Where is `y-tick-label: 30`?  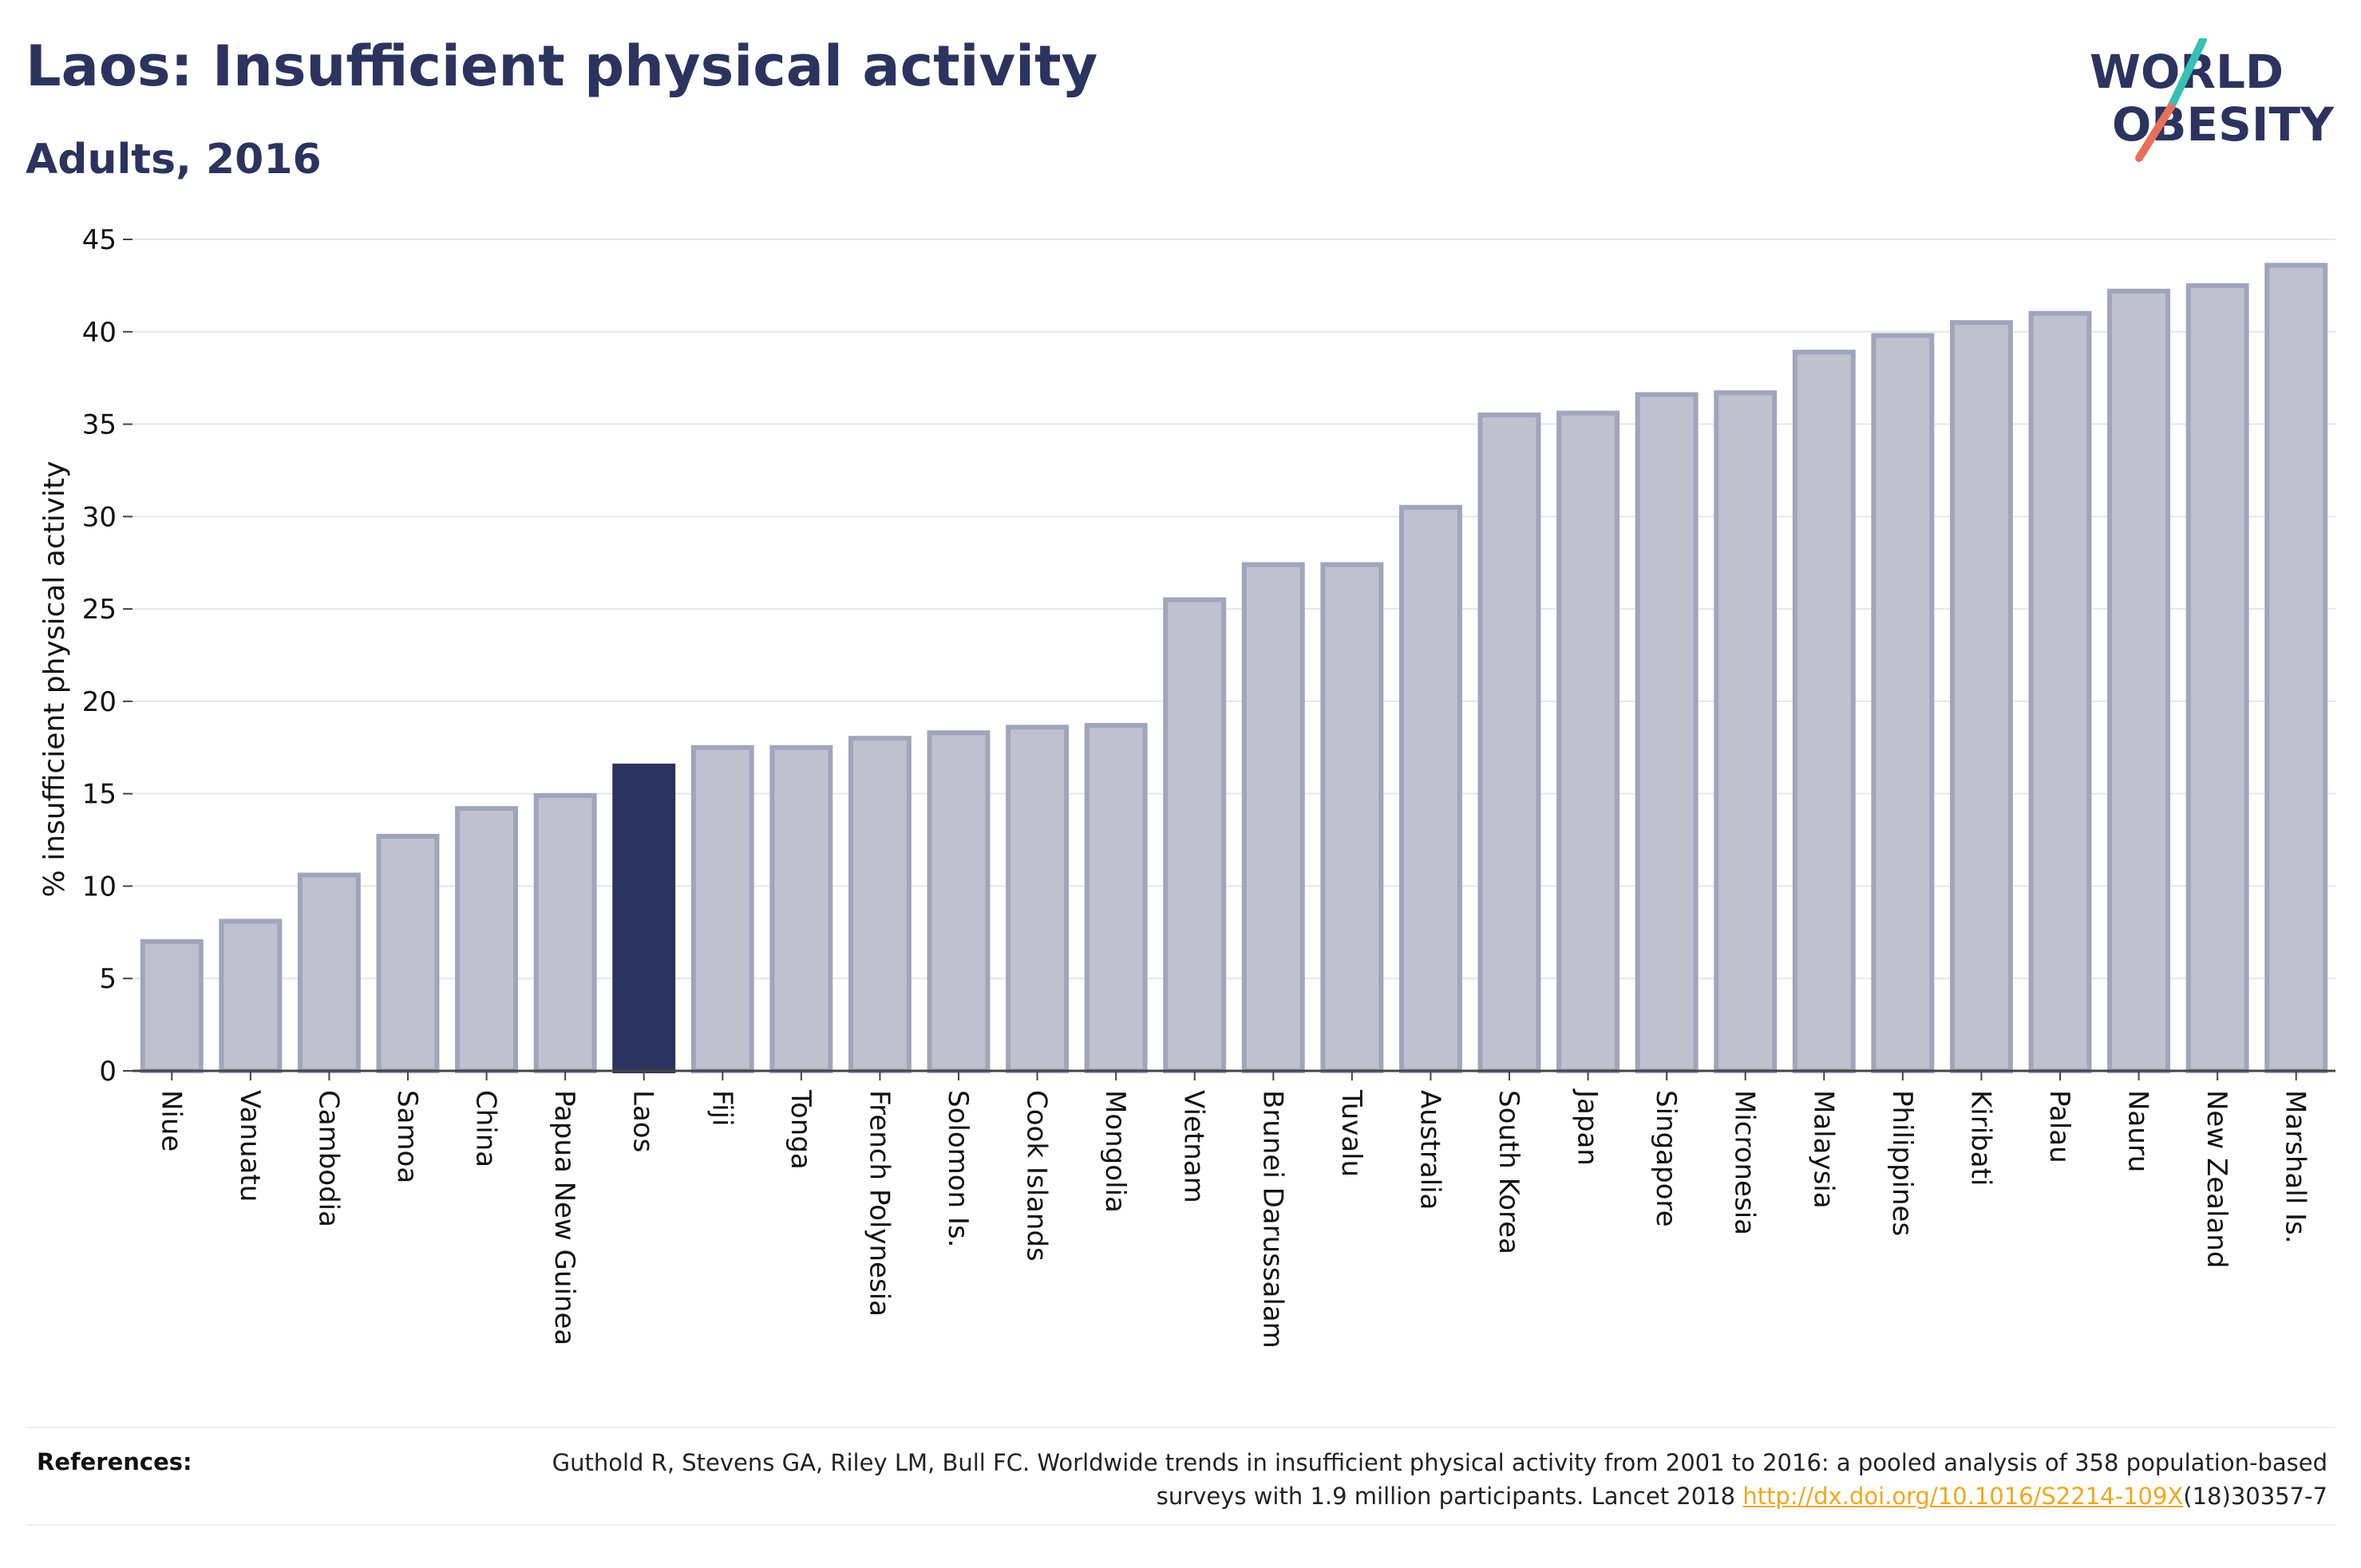 y-tick-label: 30 is located at coordinates (99, 517).